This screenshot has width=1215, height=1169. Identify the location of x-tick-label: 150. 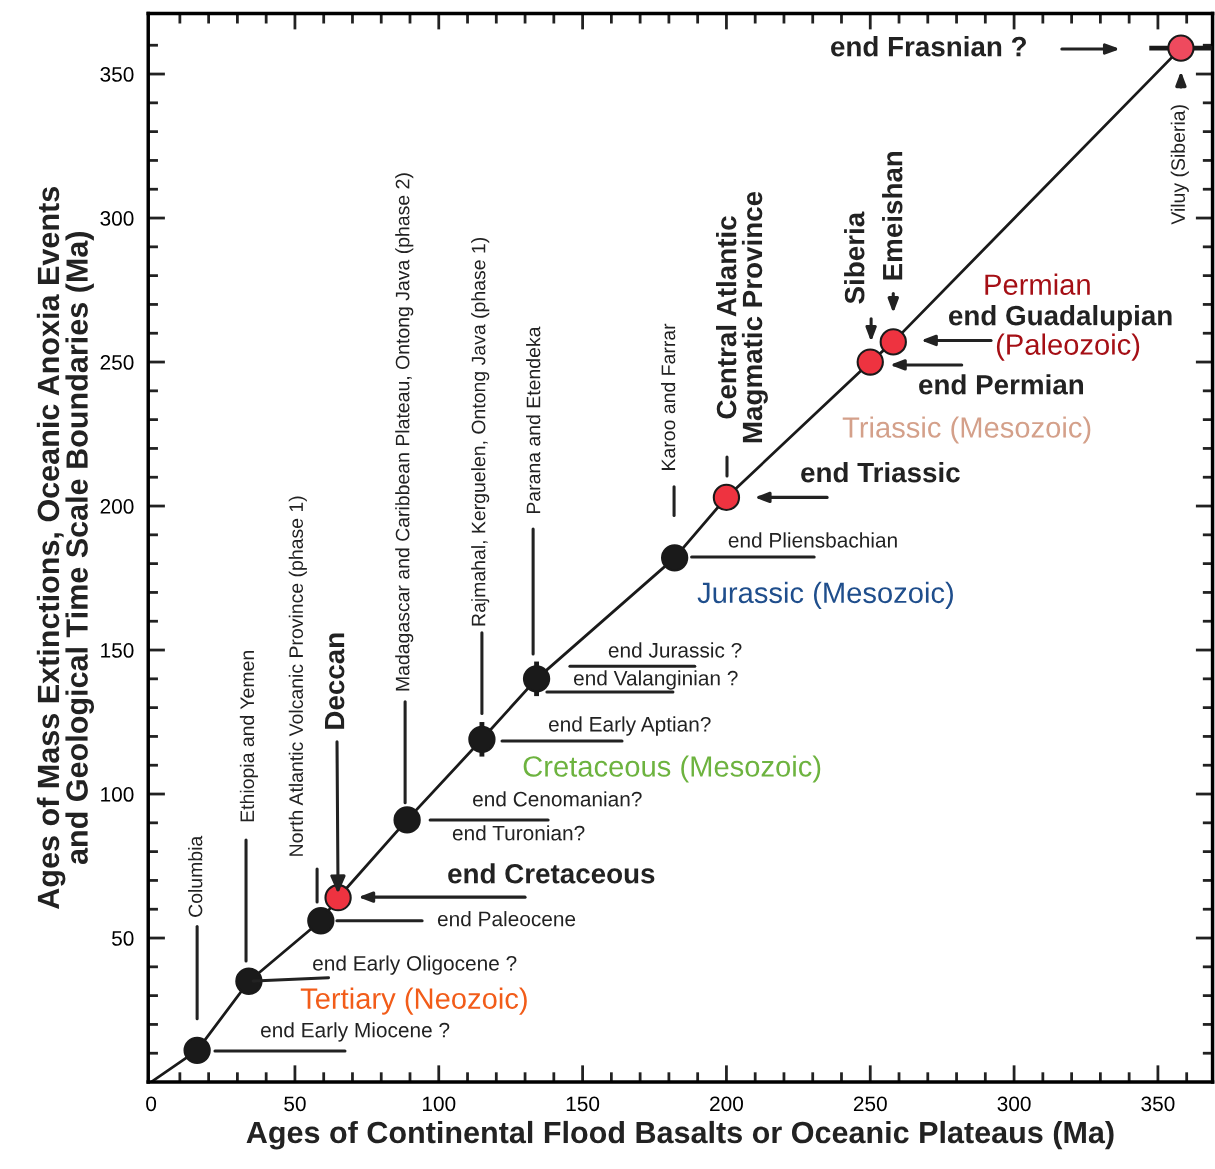
(583, 1104).